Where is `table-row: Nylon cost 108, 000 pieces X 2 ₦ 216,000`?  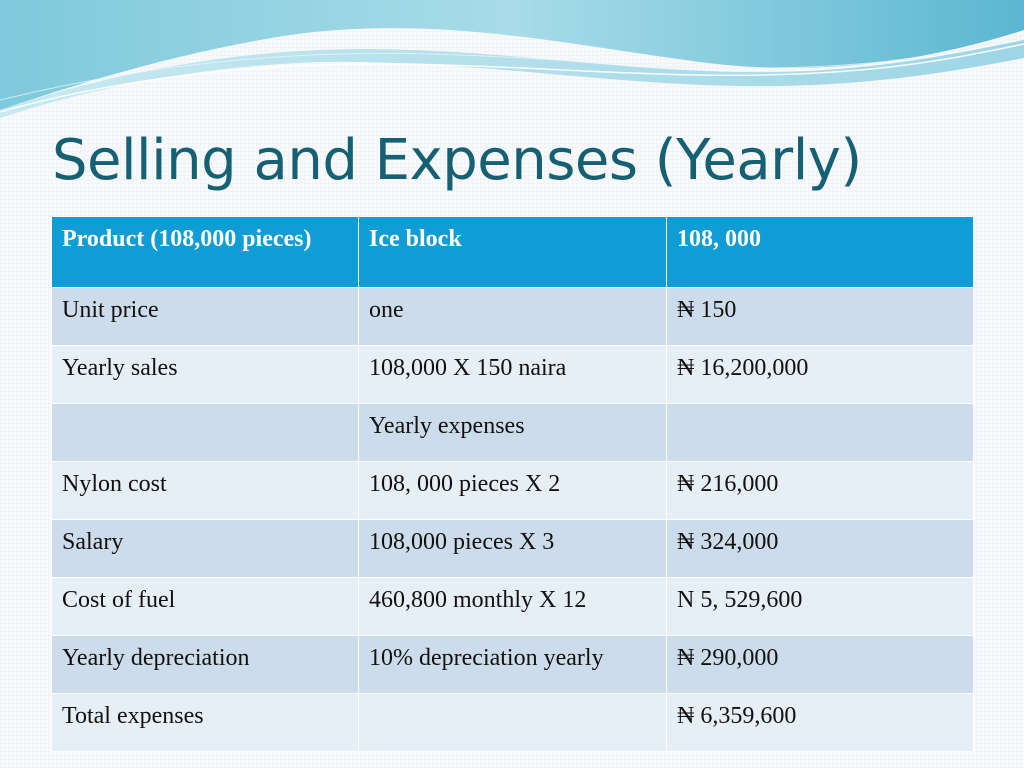
table-row: Nylon cost 108, 000 pieces X 2 ₦ 216,000 is located at coordinates (512, 490).